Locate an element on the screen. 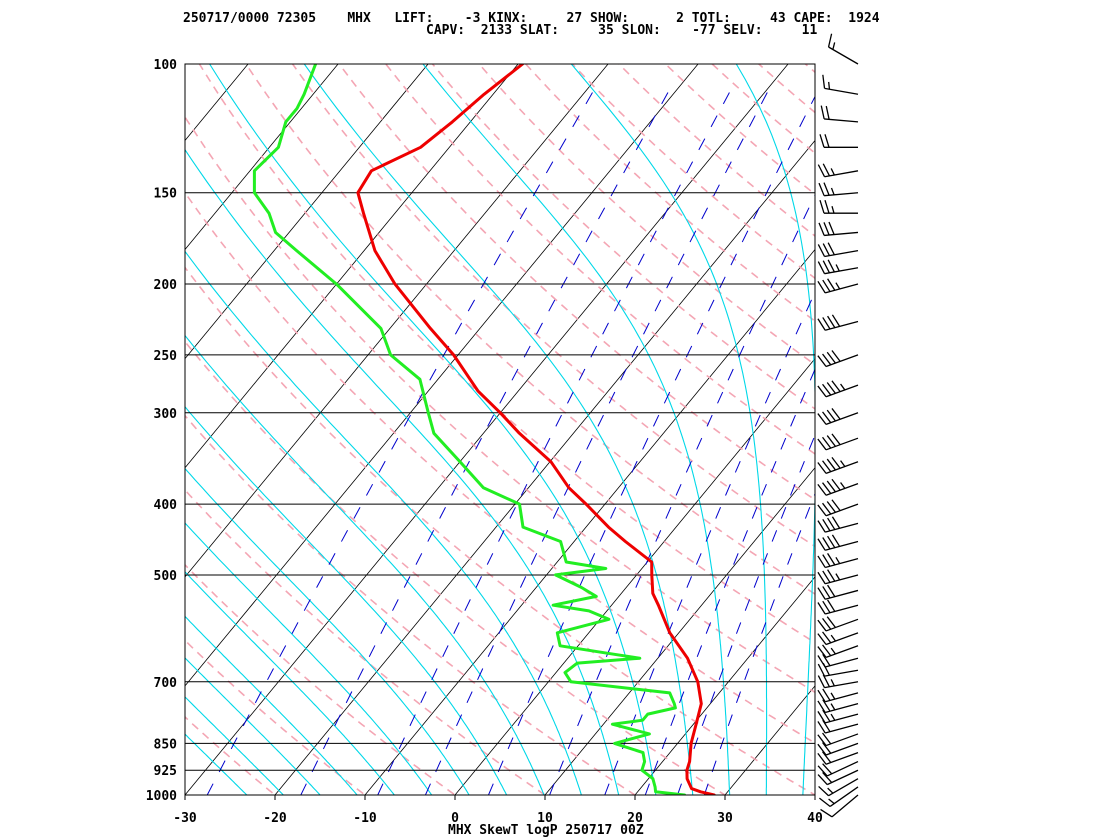 The height and width of the screenshot is (840, 1120). temperature-tick-label: -20 is located at coordinates (275, 818).